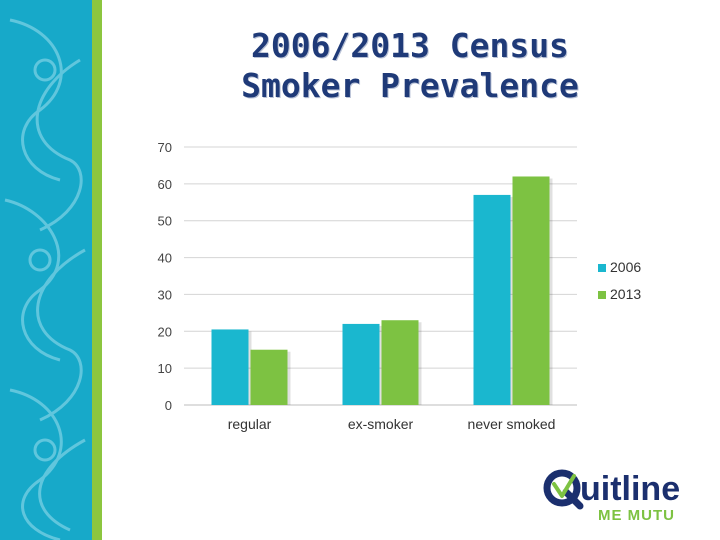 This screenshot has height=540, width=720. Describe the element at coordinates (168, 405) in the screenshot. I see `y-tick-label: 0` at that location.